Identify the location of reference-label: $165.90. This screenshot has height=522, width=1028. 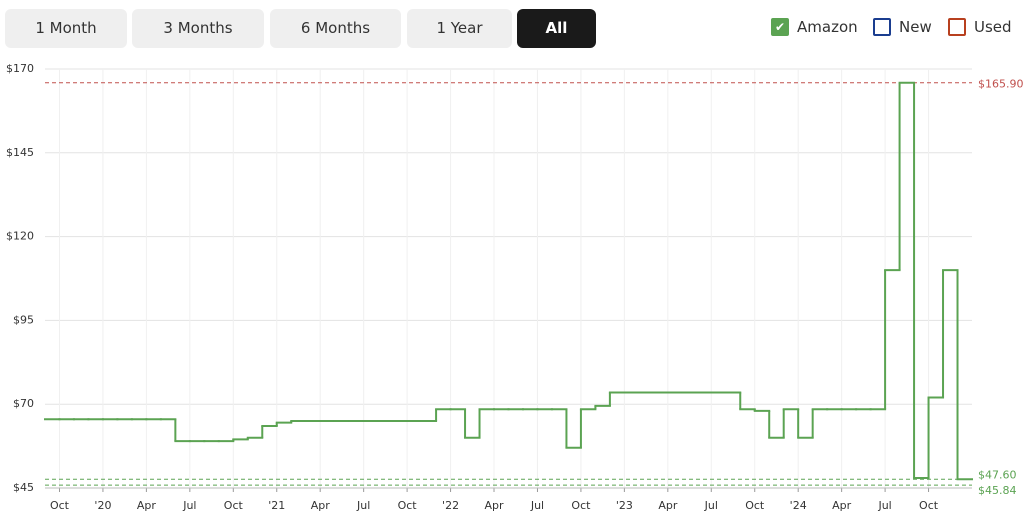
(1001, 84).